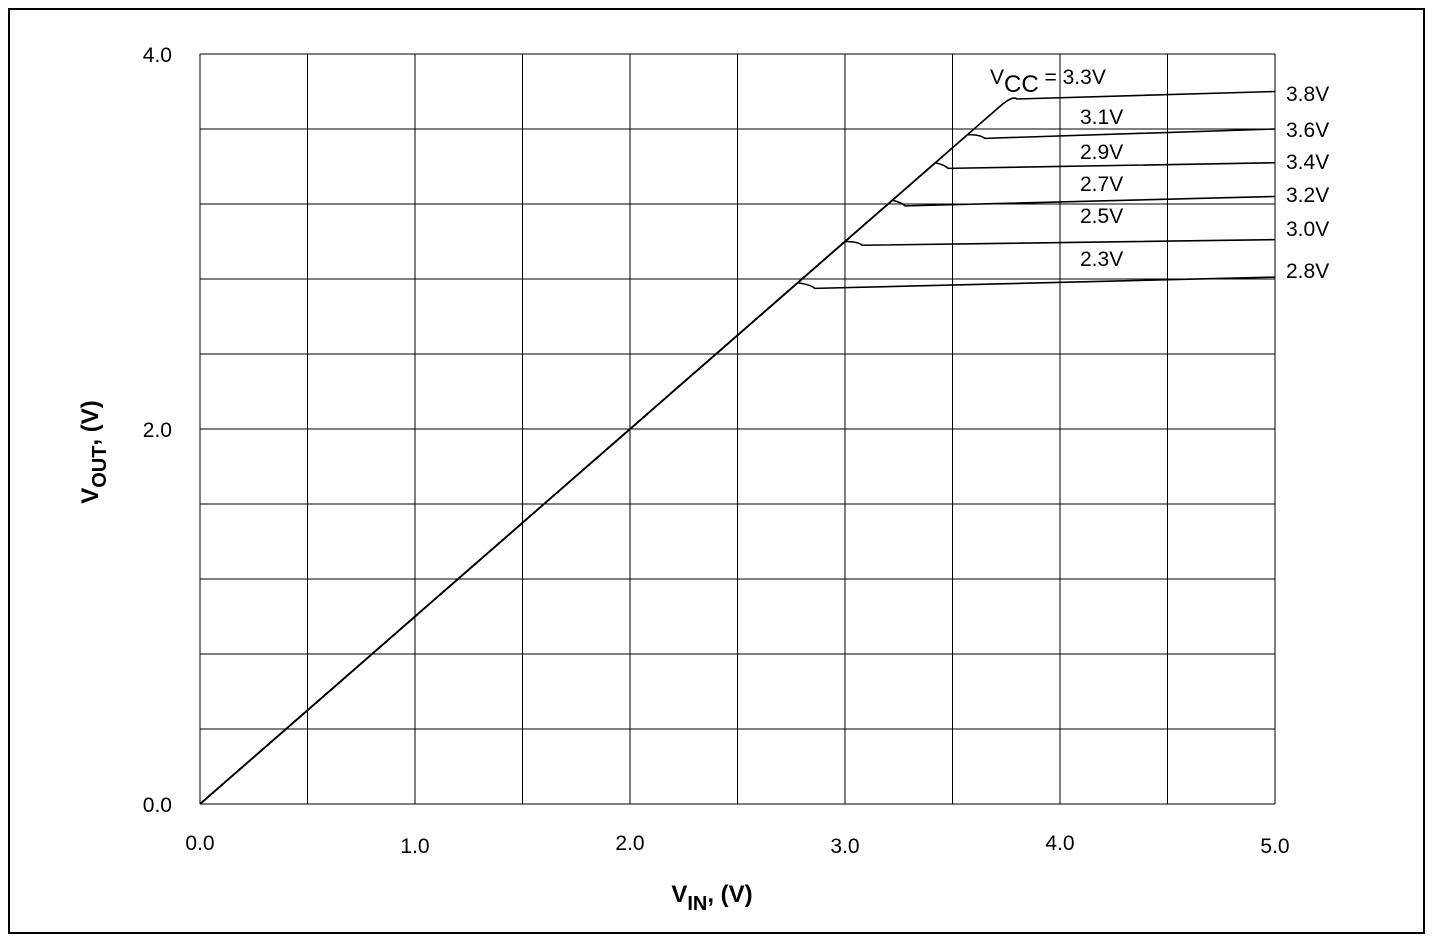  I want to click on series-end-label: 2.8V, so click(1307, 271).